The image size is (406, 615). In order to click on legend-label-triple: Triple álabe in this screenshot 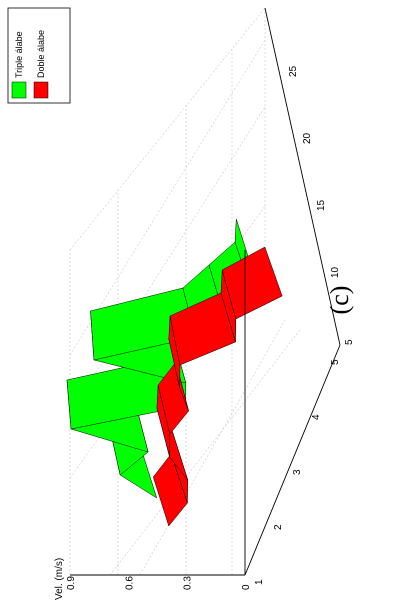, I will do `click(19, 54)`.